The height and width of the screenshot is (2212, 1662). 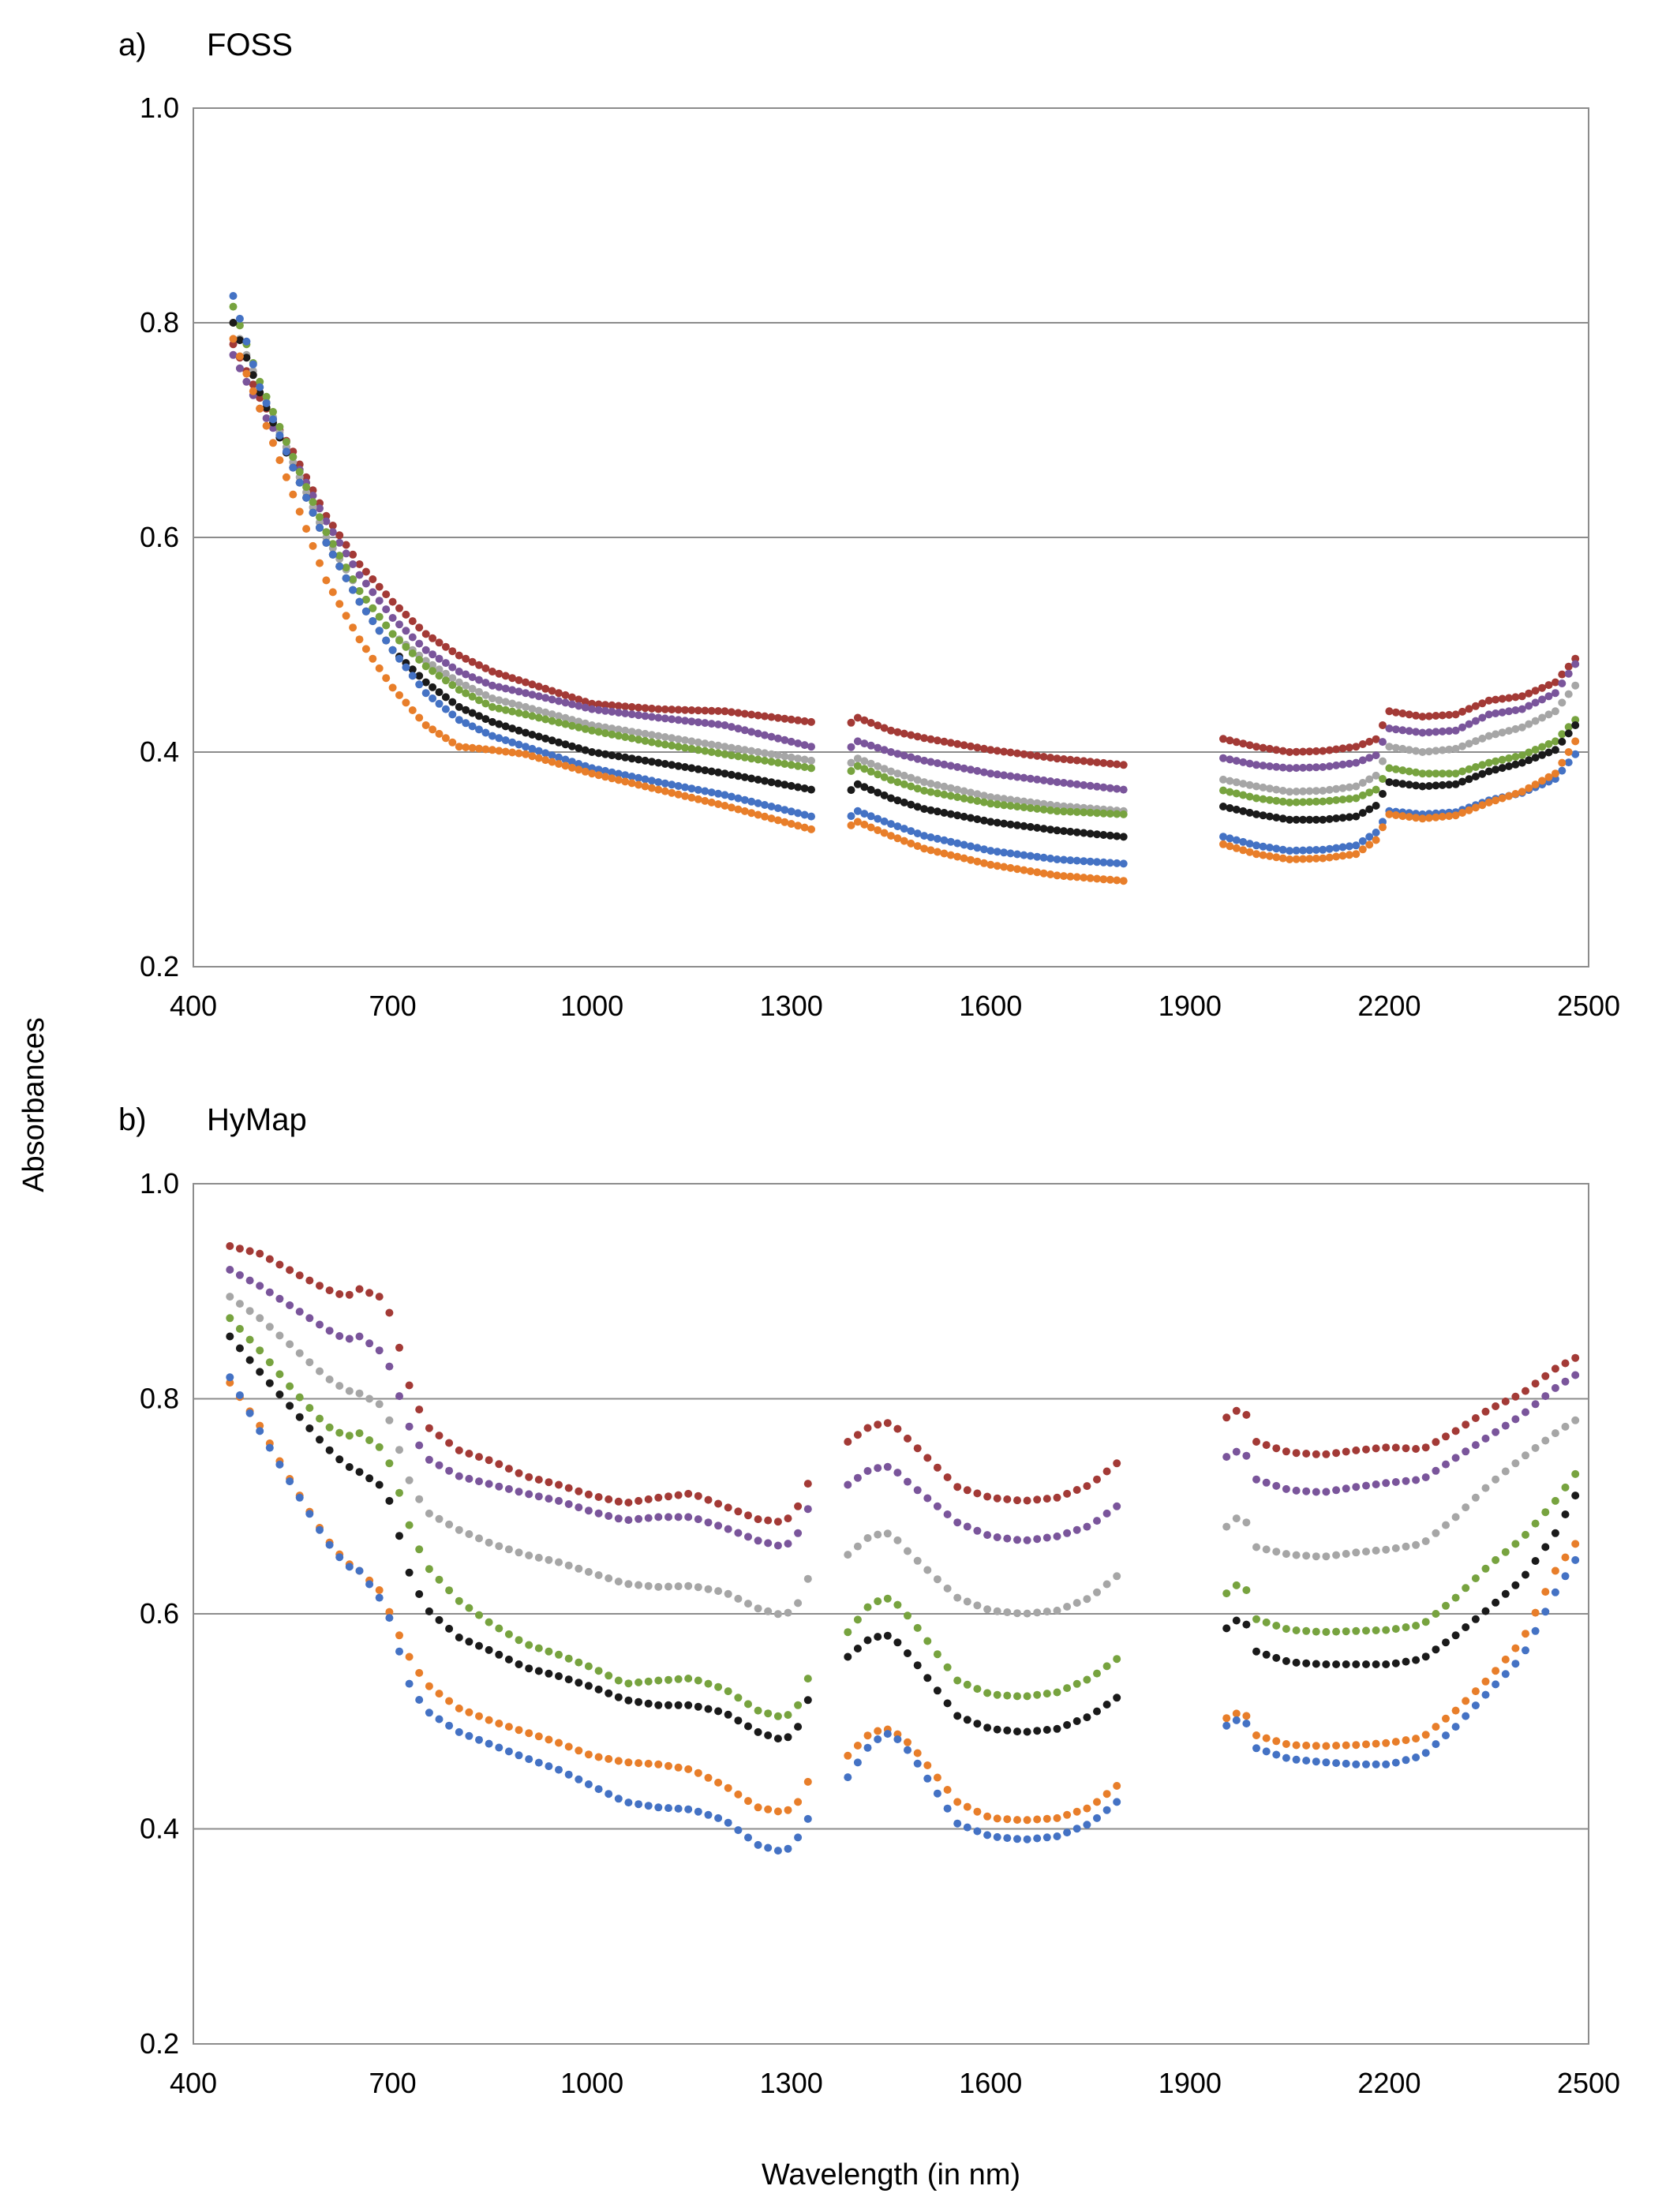 What do you see at coordinates (990, 2083) in the screenshot?
I see `panel-b-xtick: 1600` at bounding box center [990, 2083].